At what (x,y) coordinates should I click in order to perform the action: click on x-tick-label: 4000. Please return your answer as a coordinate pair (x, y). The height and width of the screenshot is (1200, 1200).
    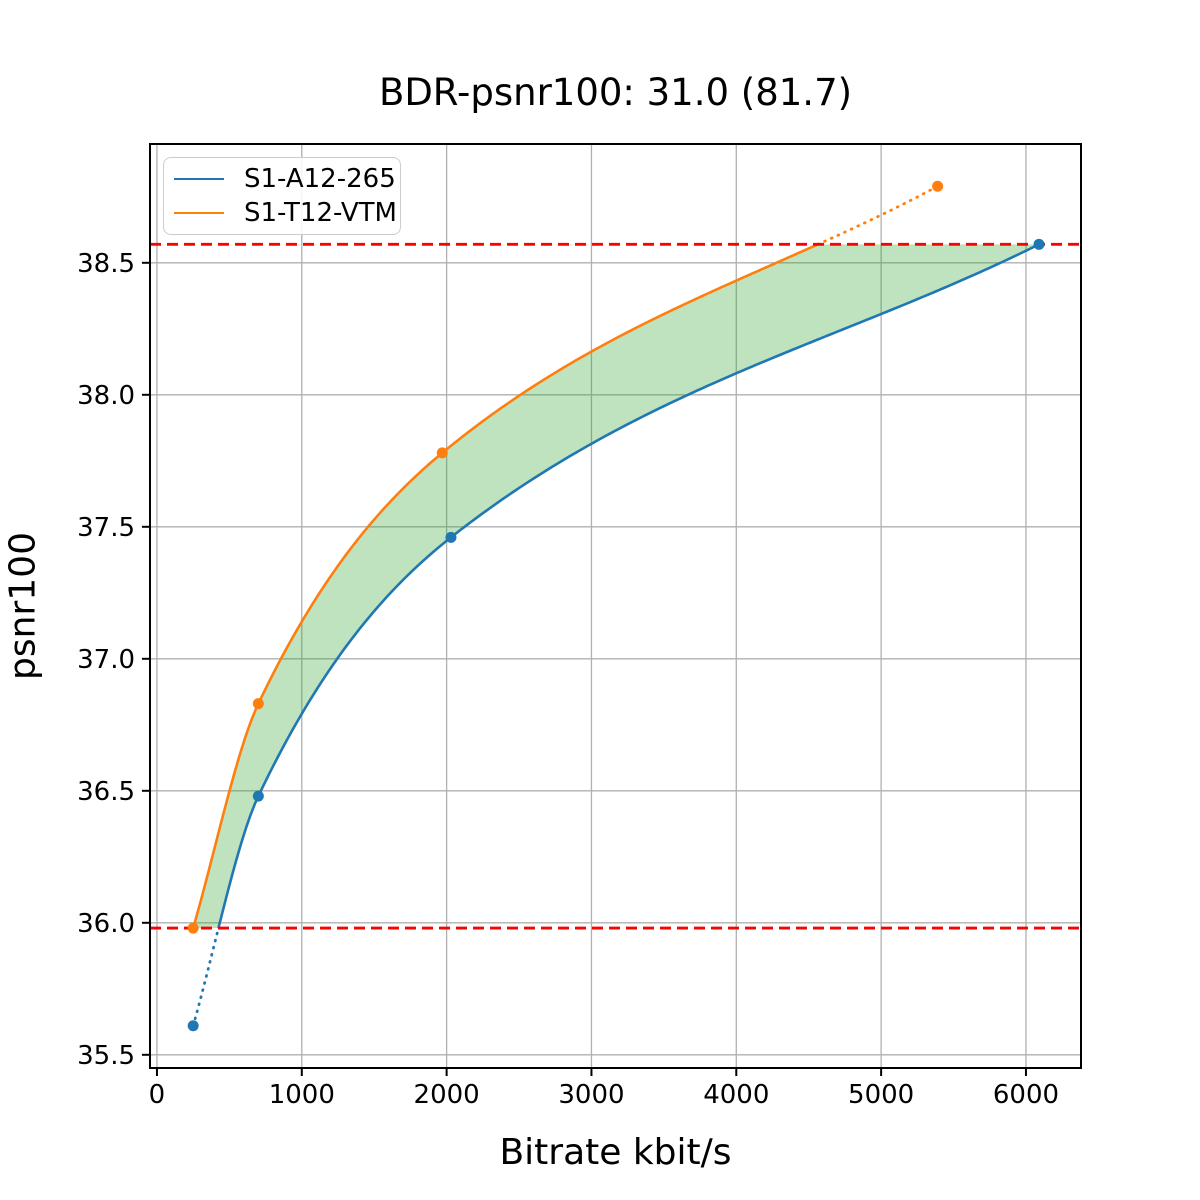
    Looking at the image, I should click on (736, 1095).